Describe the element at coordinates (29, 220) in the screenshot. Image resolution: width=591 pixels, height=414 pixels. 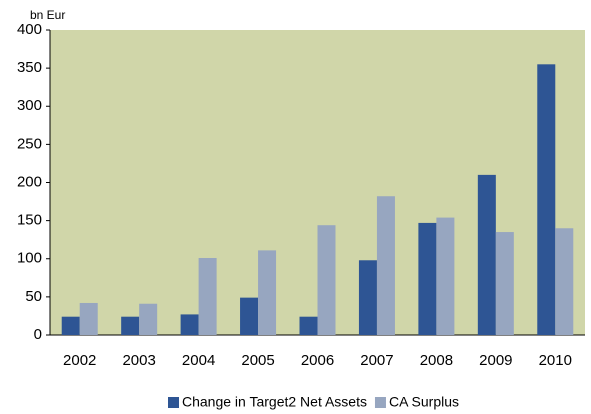
I see `y-tick-label: 150` at that location.